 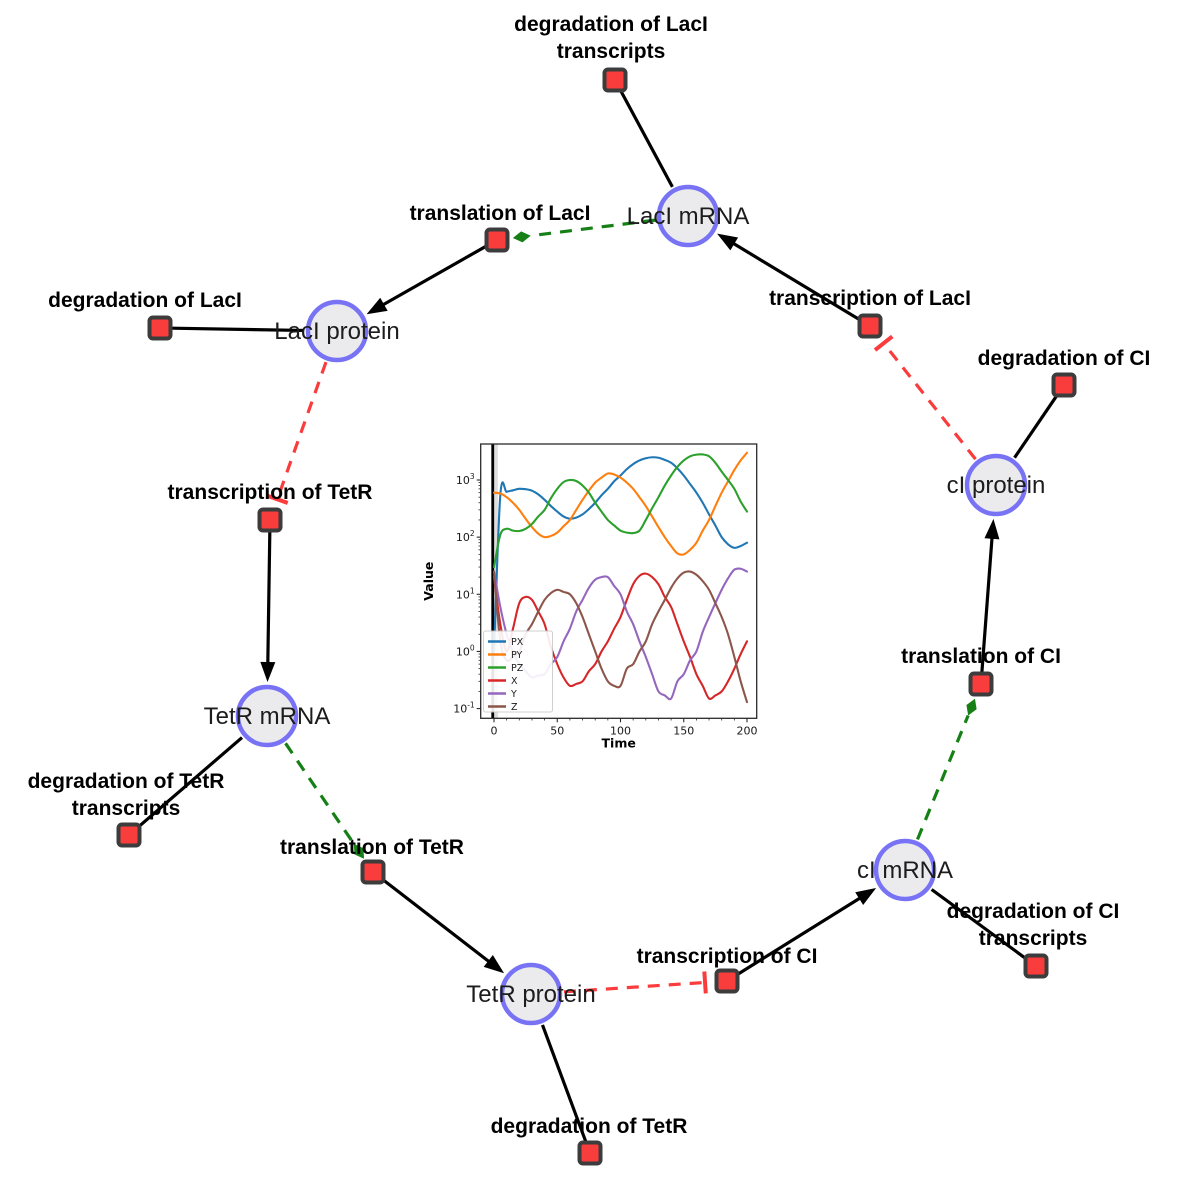 What do you see at coordinates (557, 730) in the screenshot?
I see `x-tick-label-50: 50` at bounding box center [557, 730].